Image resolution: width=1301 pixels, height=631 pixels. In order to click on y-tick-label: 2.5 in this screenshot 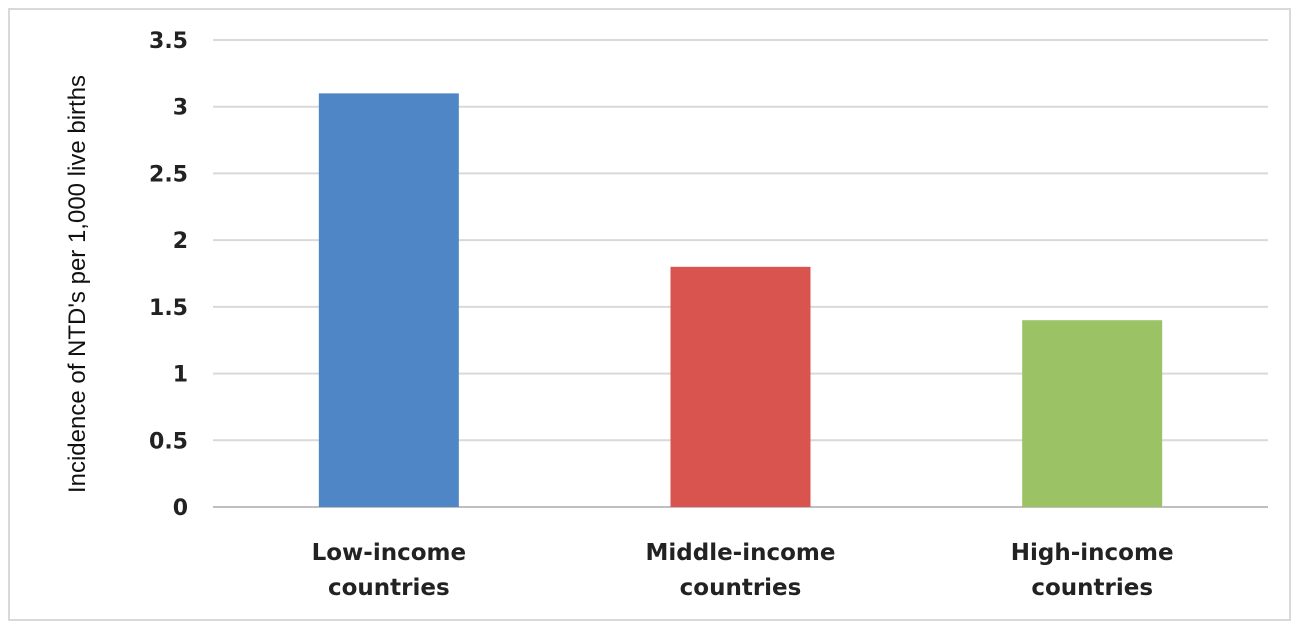, I will do `click(168, 174)`.